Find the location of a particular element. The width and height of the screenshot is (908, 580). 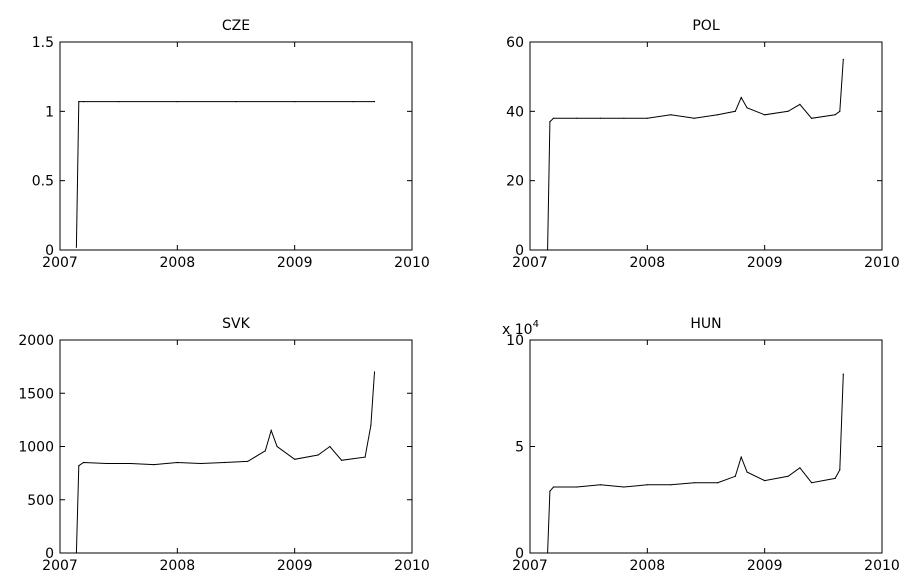

chart-title: SVK is located at coordinates (236, 324).